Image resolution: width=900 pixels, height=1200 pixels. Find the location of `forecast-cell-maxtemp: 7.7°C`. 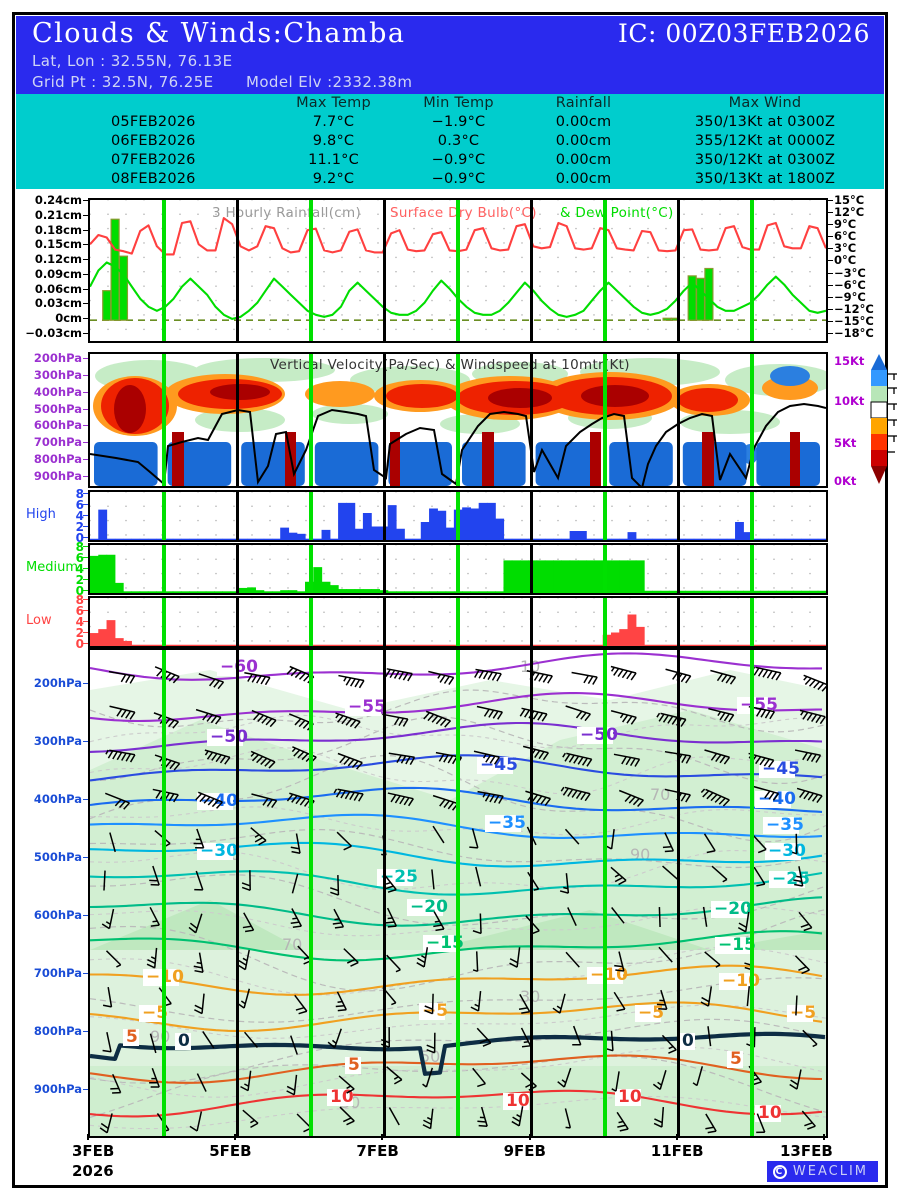

forecast-cell-maxtemp: 7.7°C is located at coordinates (333, 122).